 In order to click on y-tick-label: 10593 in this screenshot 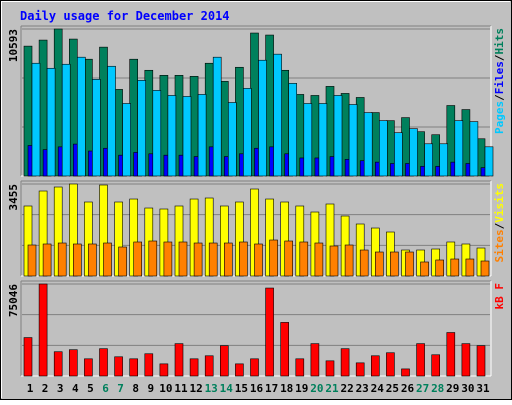, I will do `click(13, 45)`.